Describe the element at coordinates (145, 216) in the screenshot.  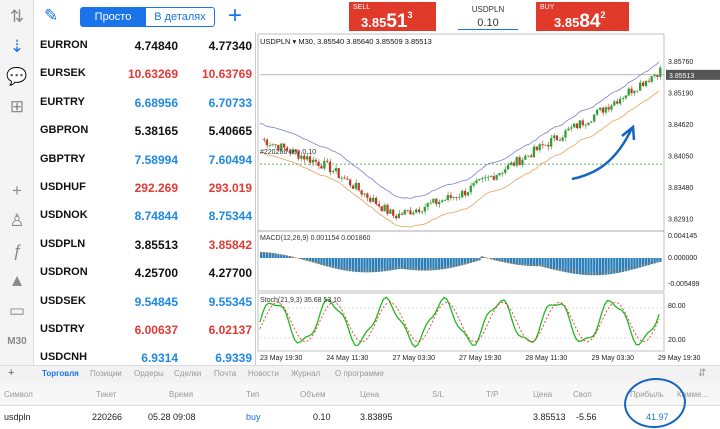
I see `quote-row: USDNOK 8.74844 8.75344` at that location.